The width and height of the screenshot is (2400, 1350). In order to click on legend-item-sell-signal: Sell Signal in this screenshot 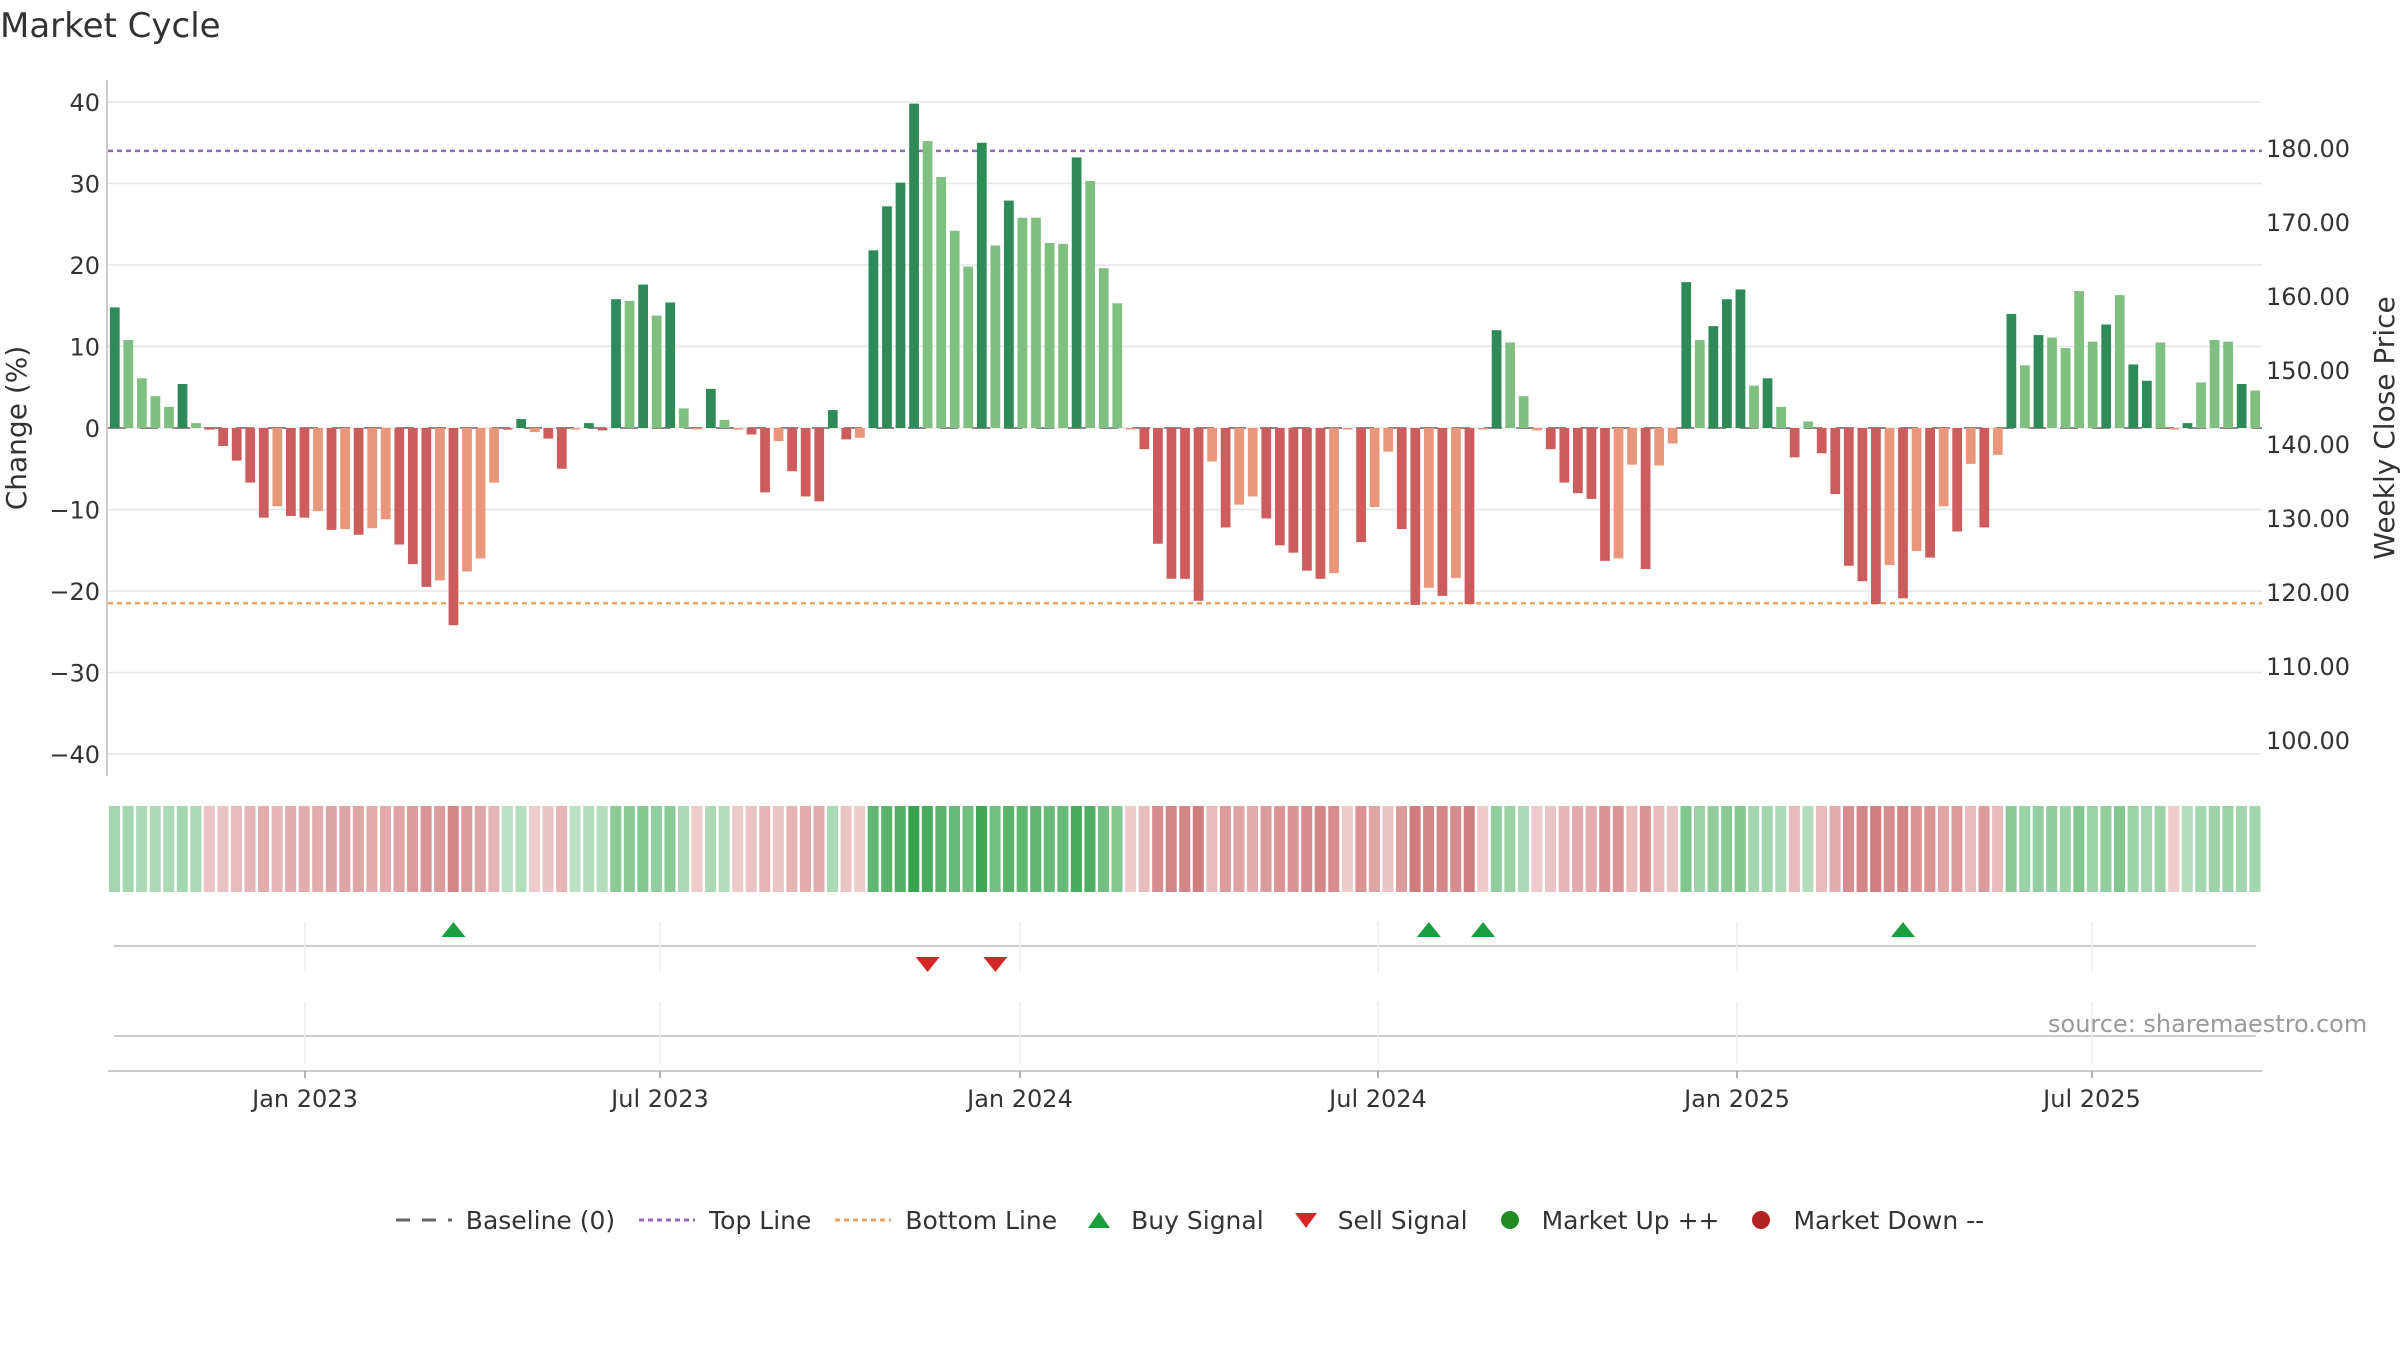, I will do `click(1377, 1220)`.